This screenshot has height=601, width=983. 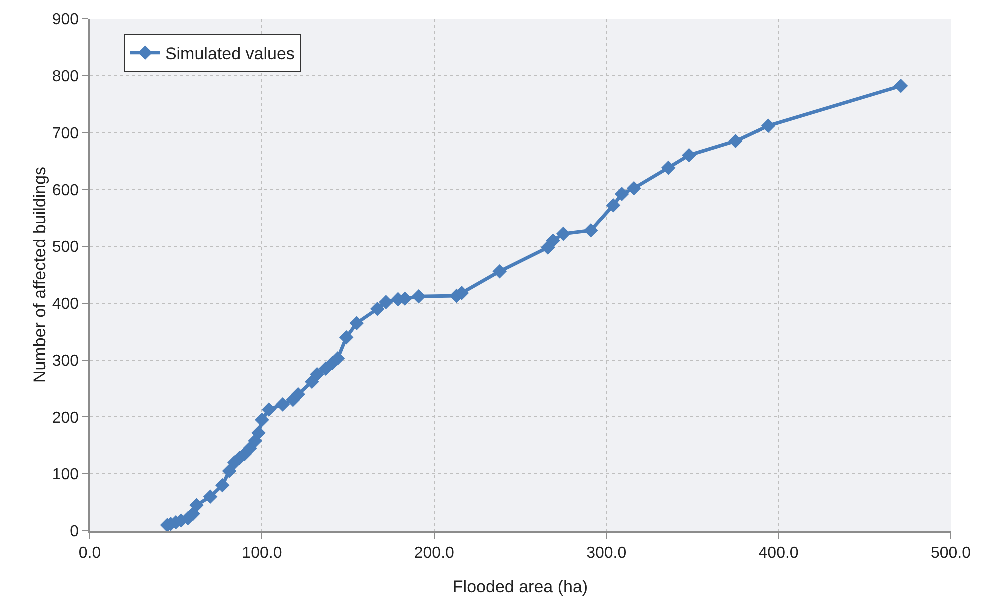 I want to click on y-tick-label: 800, so click(x=66, y=77).